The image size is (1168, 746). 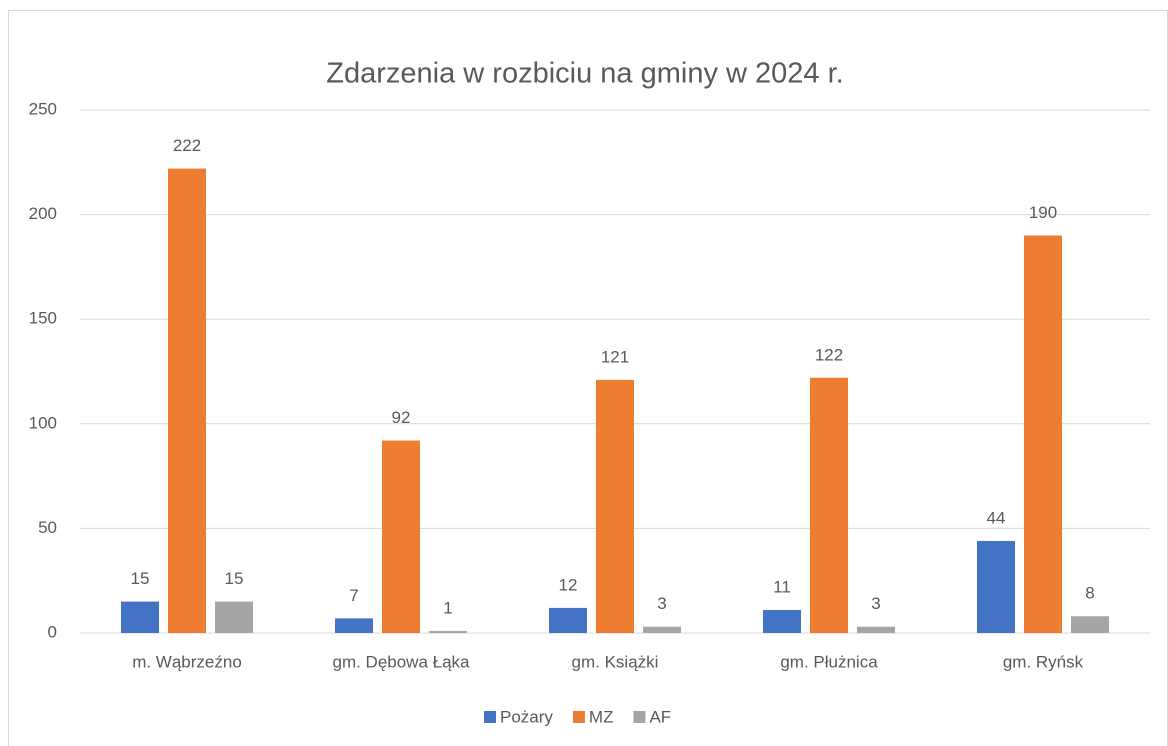 I want to click on data-label: 121, so click(x=615, y=356).